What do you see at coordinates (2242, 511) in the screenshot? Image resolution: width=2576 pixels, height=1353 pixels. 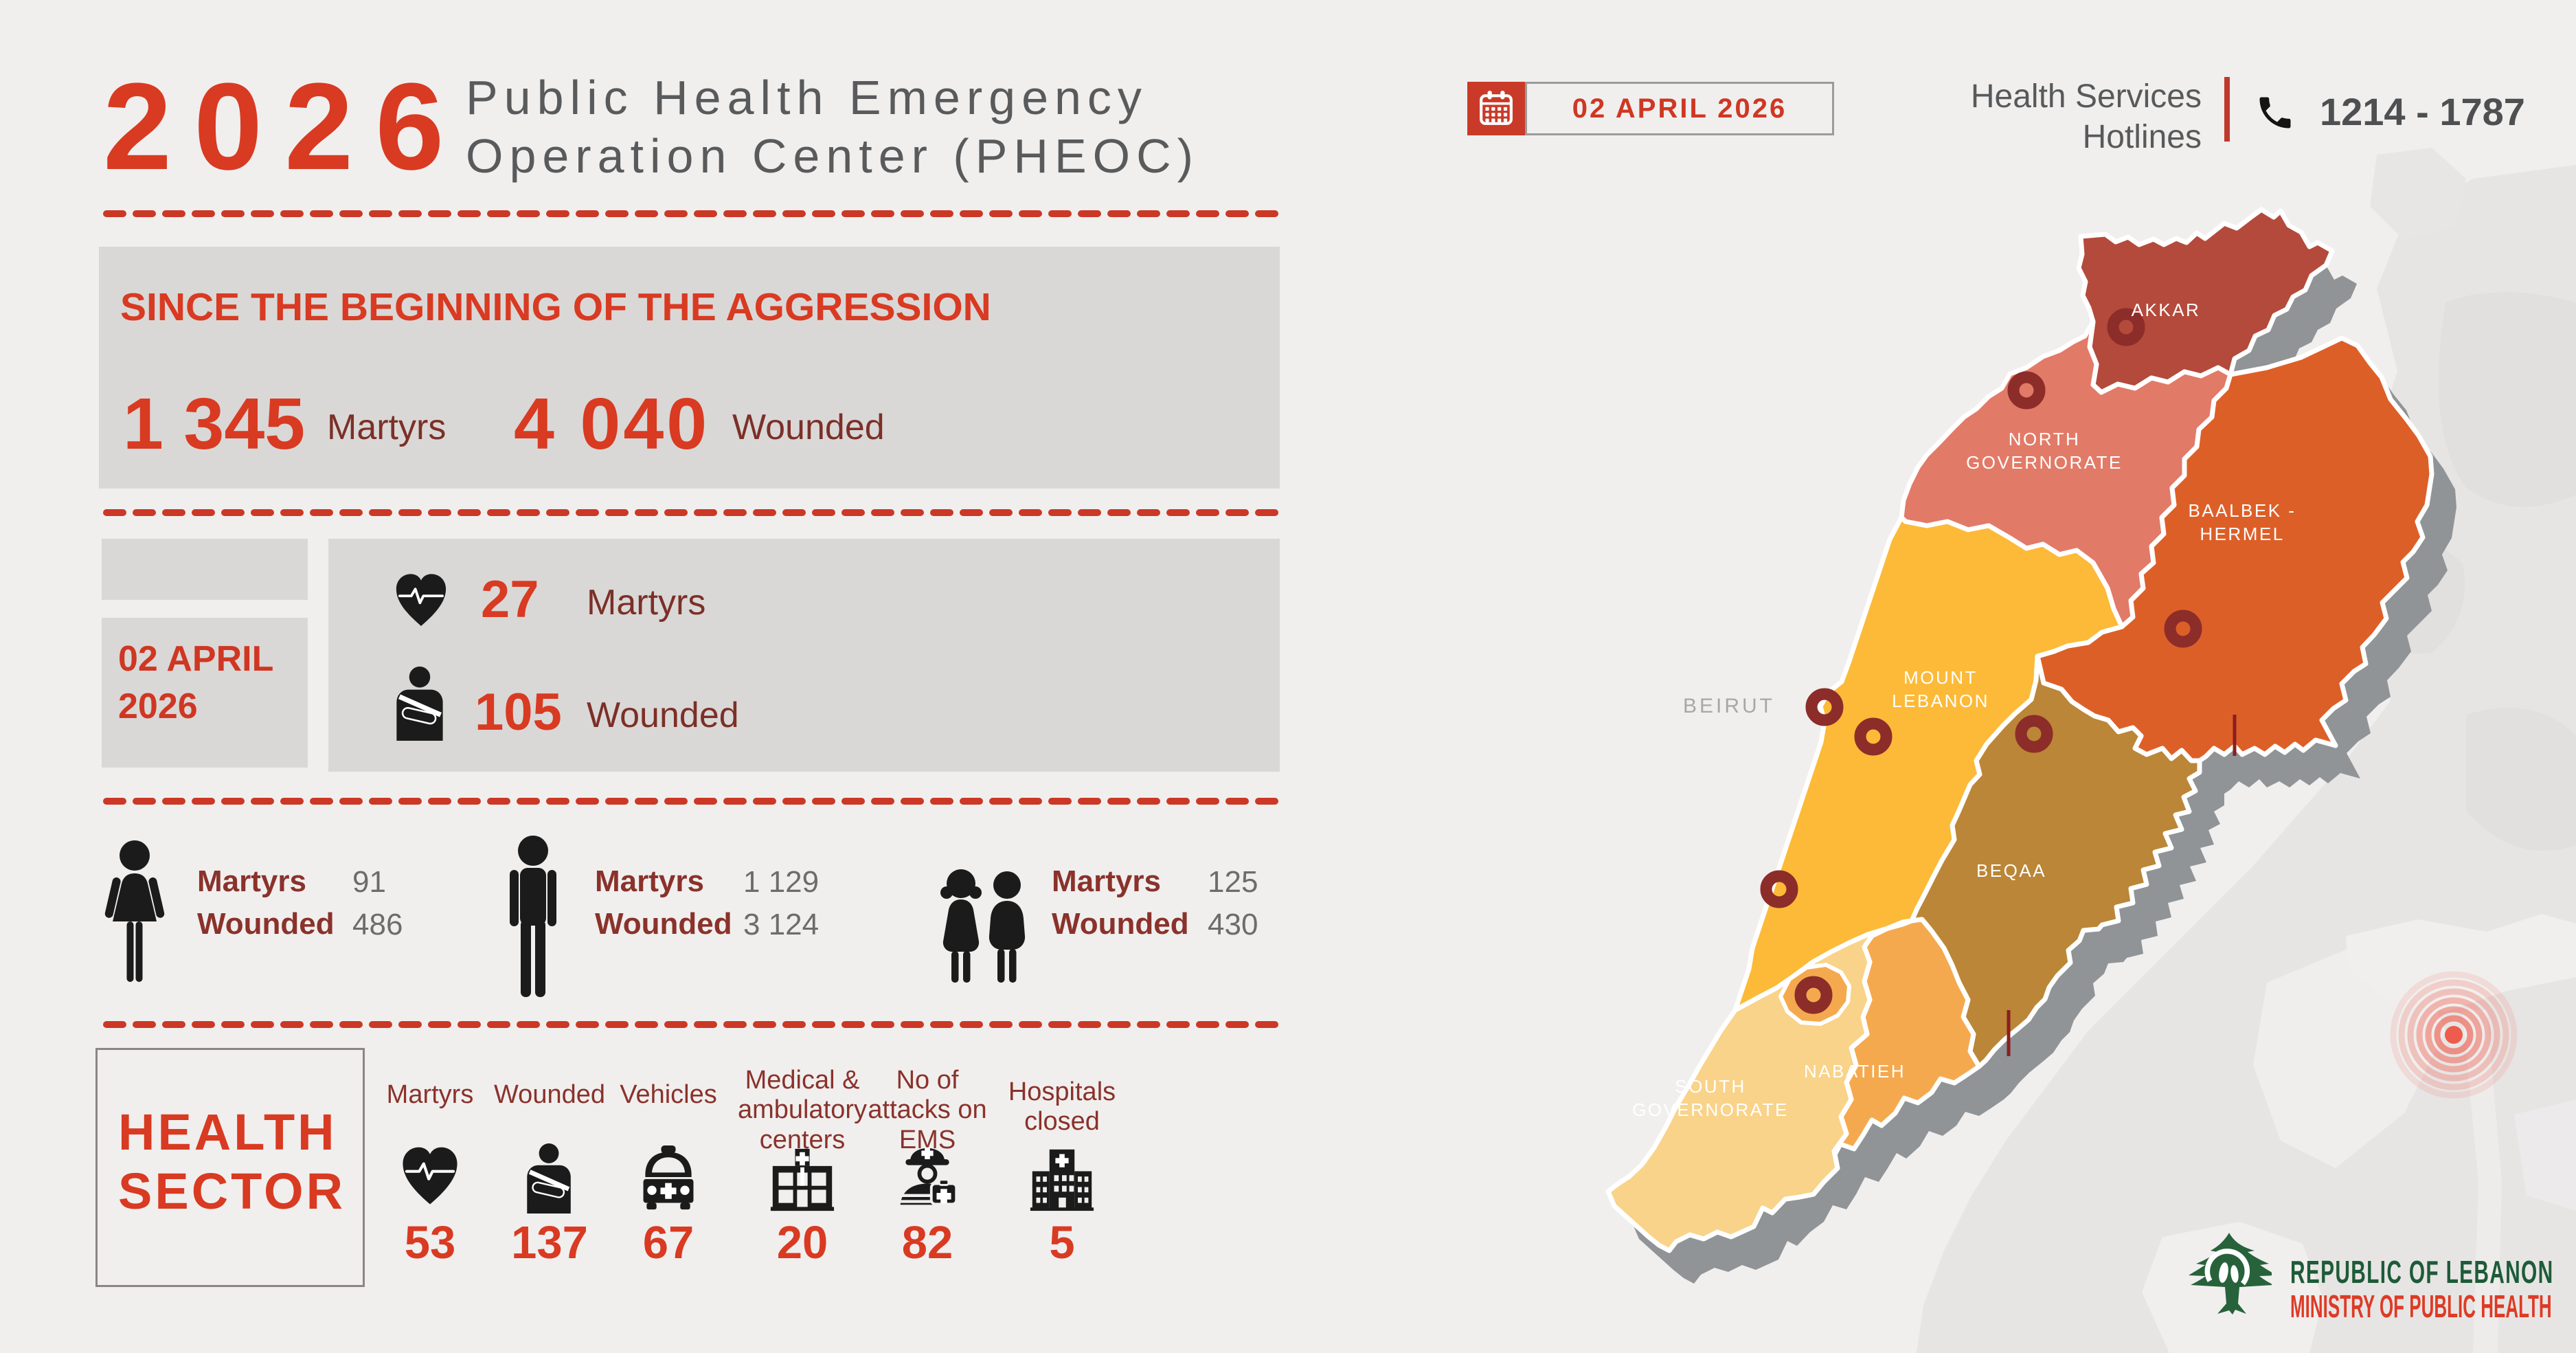 I see `svg-text: BAALBEK -` at bounding box center [2242, 511].